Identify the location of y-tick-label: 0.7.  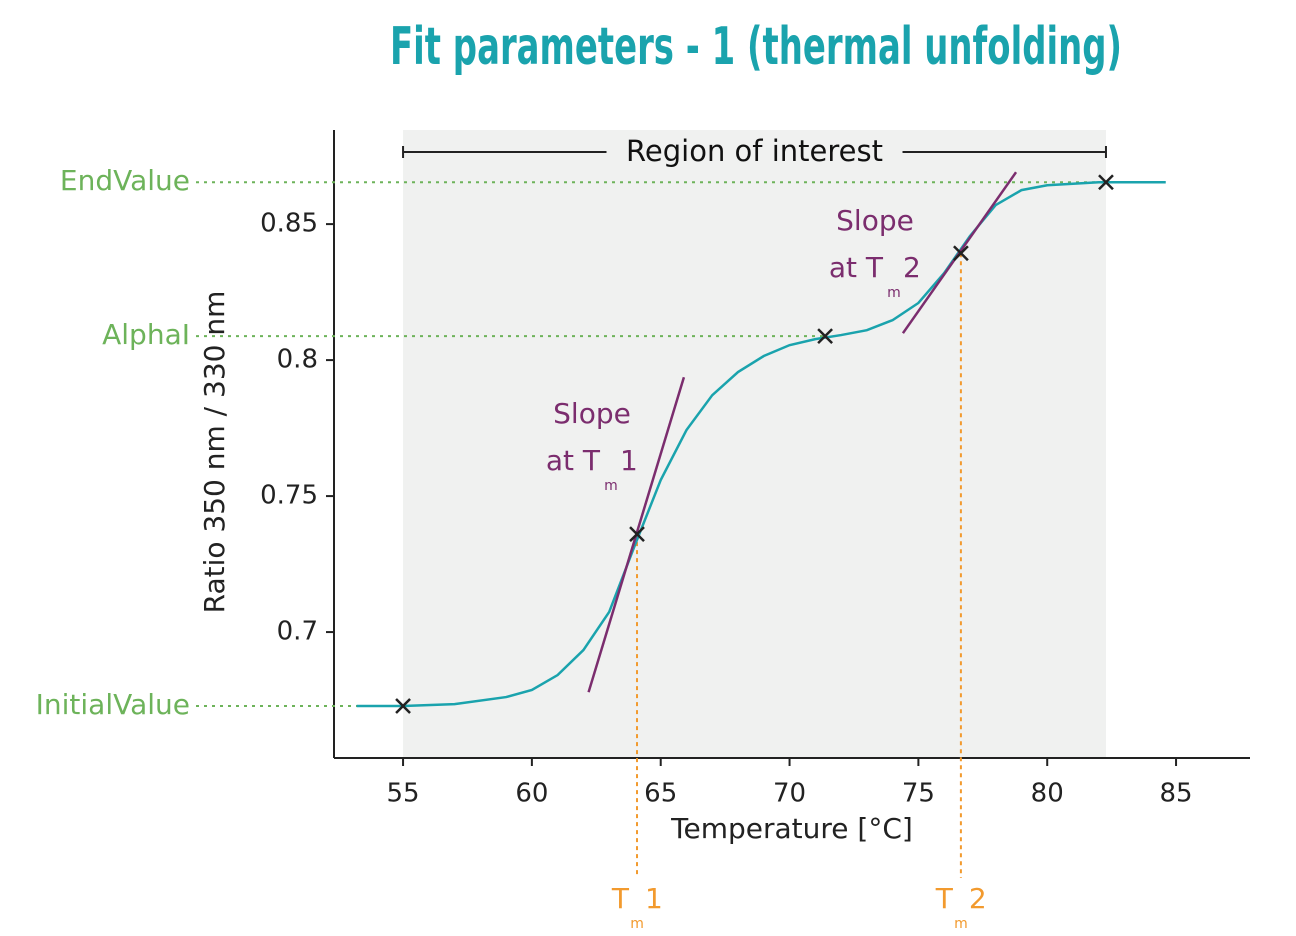
(297, 632).